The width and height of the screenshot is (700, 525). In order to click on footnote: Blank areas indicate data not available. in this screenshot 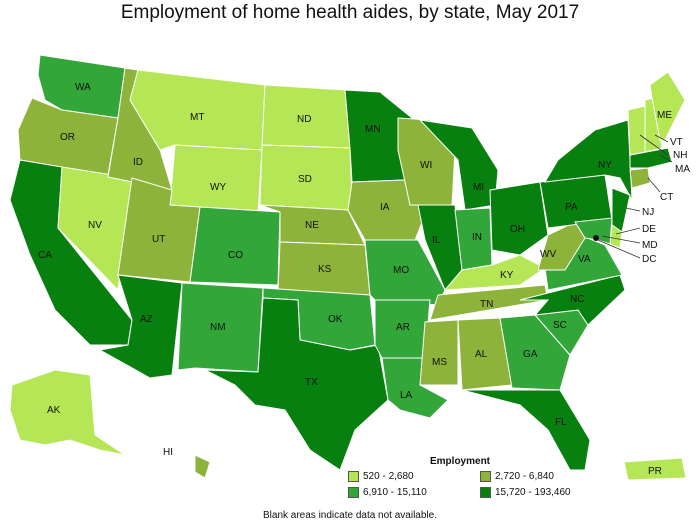, I will do `click(349, 515)`.